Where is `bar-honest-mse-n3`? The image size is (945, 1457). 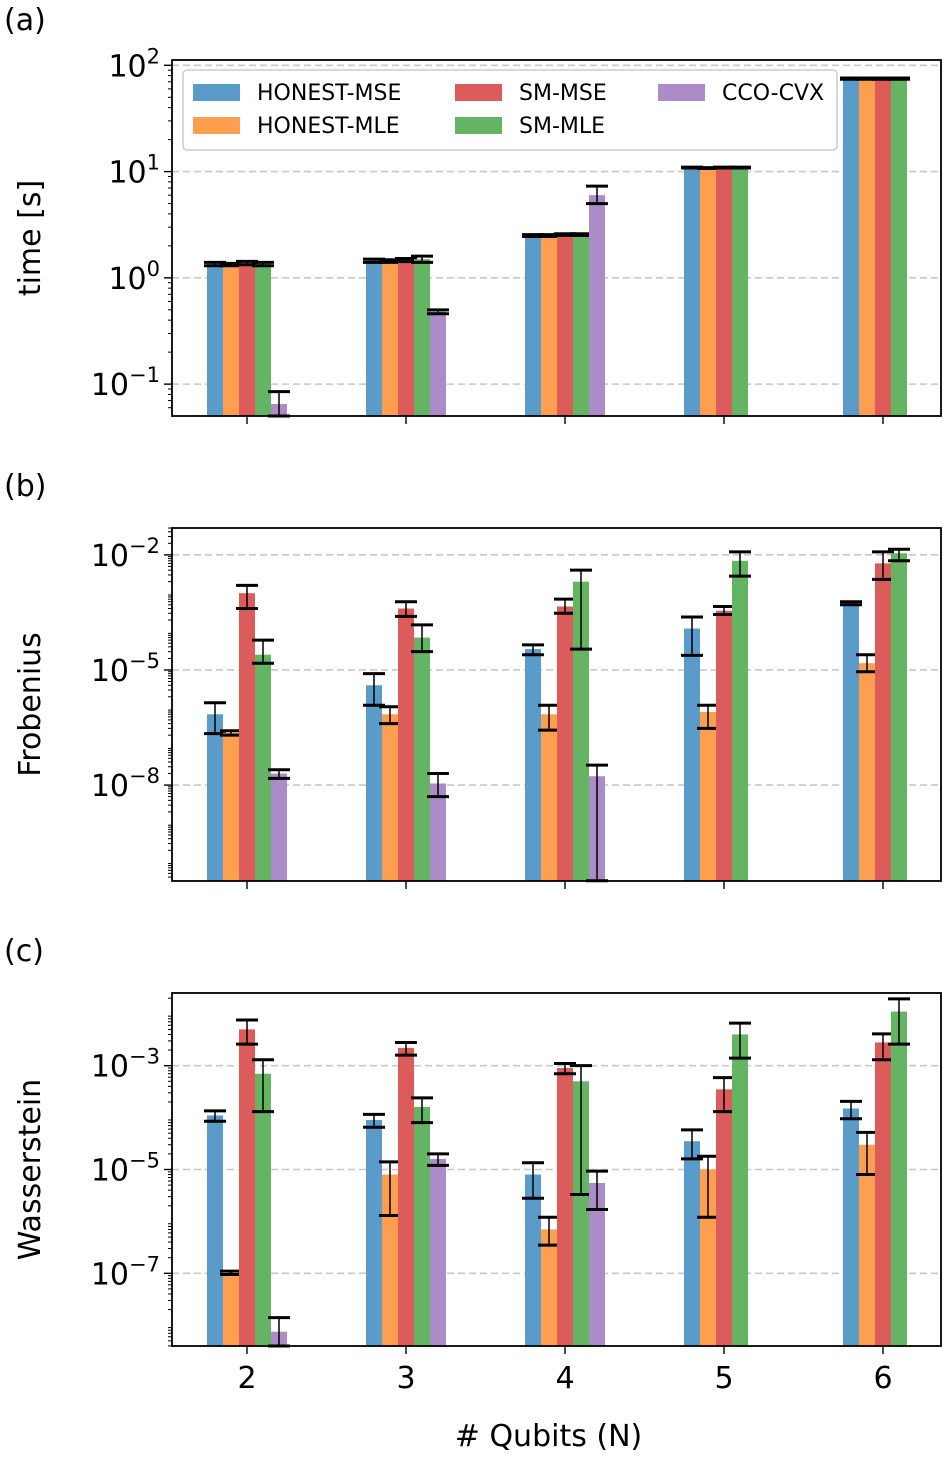
bar-honest-mse-n3 is located at coordinates (374, 338).